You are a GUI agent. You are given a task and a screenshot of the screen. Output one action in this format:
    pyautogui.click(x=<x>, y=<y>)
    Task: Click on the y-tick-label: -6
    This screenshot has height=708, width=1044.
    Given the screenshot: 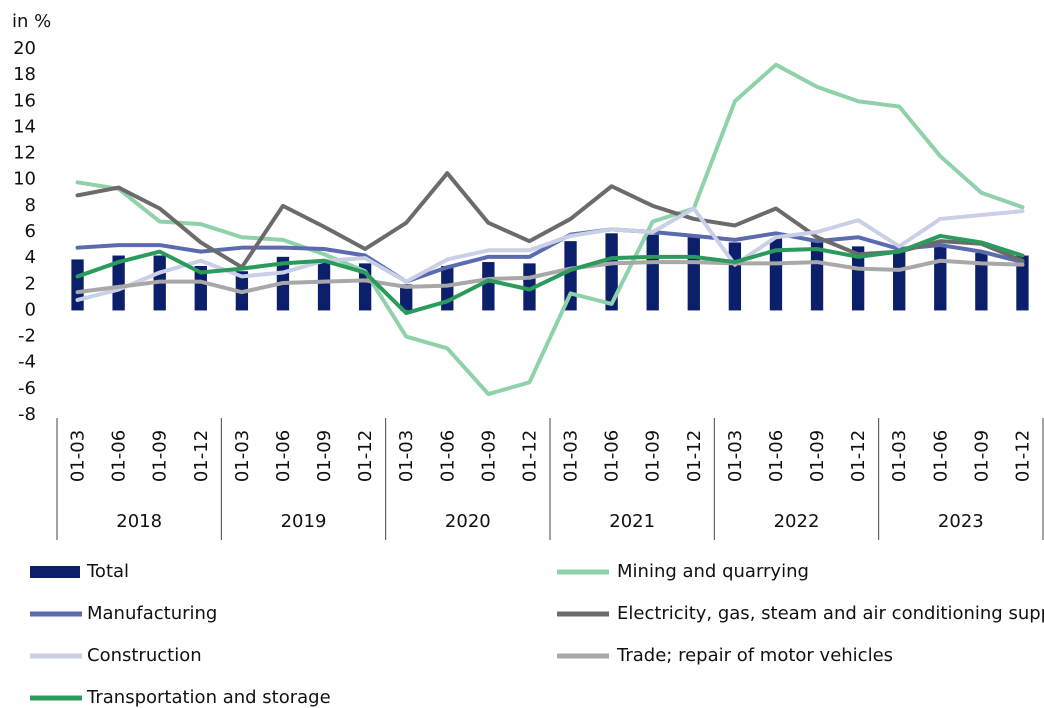 What is the action you would take?
    pyautogui.click(x=27, y=388)
    